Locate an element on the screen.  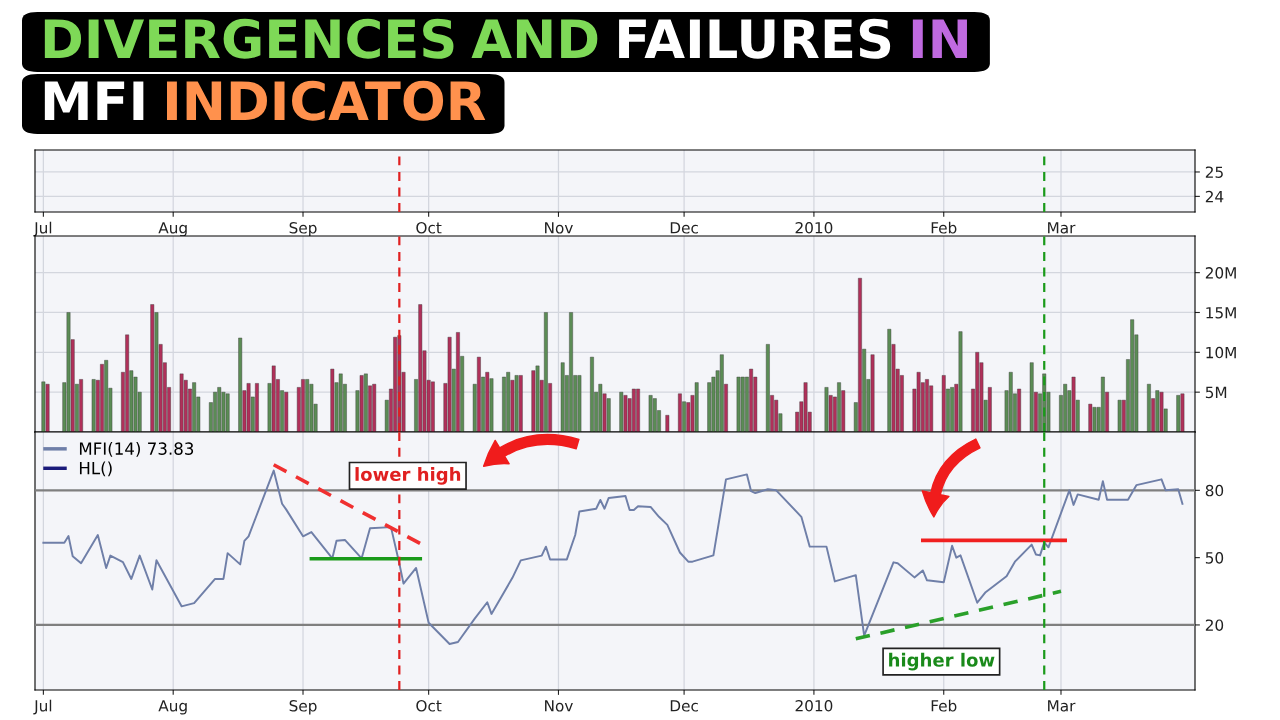
annotation: higher low is located at coordinates (942, 661).